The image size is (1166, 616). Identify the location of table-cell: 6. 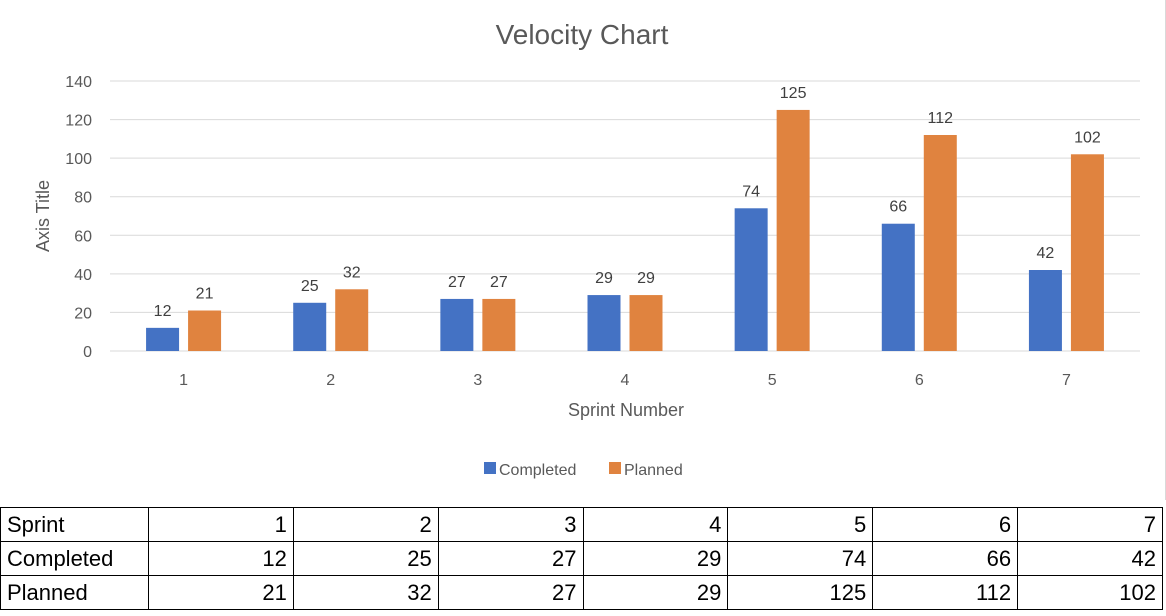
(945, 524).